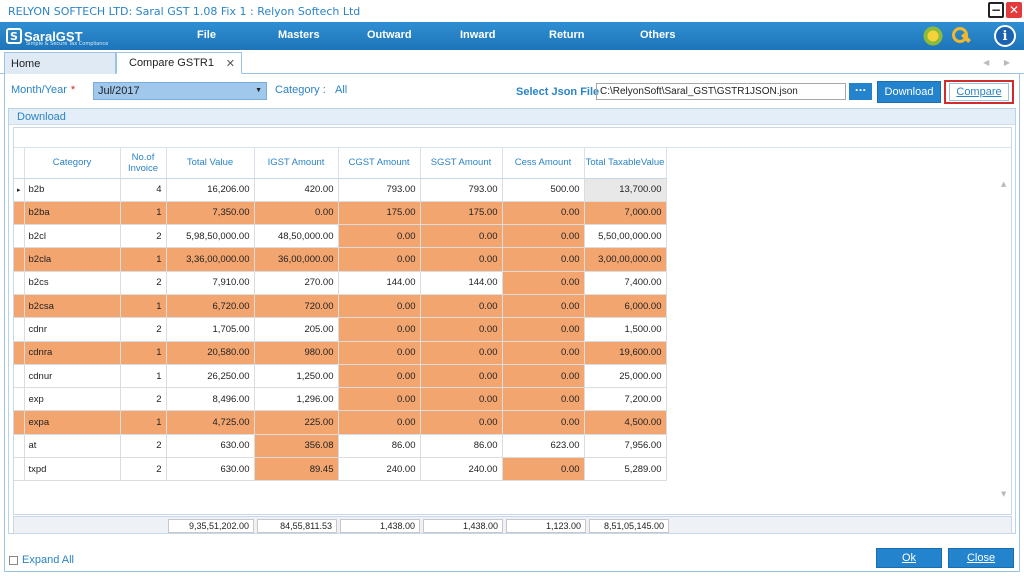  What do you see at coordinates (210, 190) in the screenshot?
I see `cell-total: 16,206.00` at bounding box center [210, 190].